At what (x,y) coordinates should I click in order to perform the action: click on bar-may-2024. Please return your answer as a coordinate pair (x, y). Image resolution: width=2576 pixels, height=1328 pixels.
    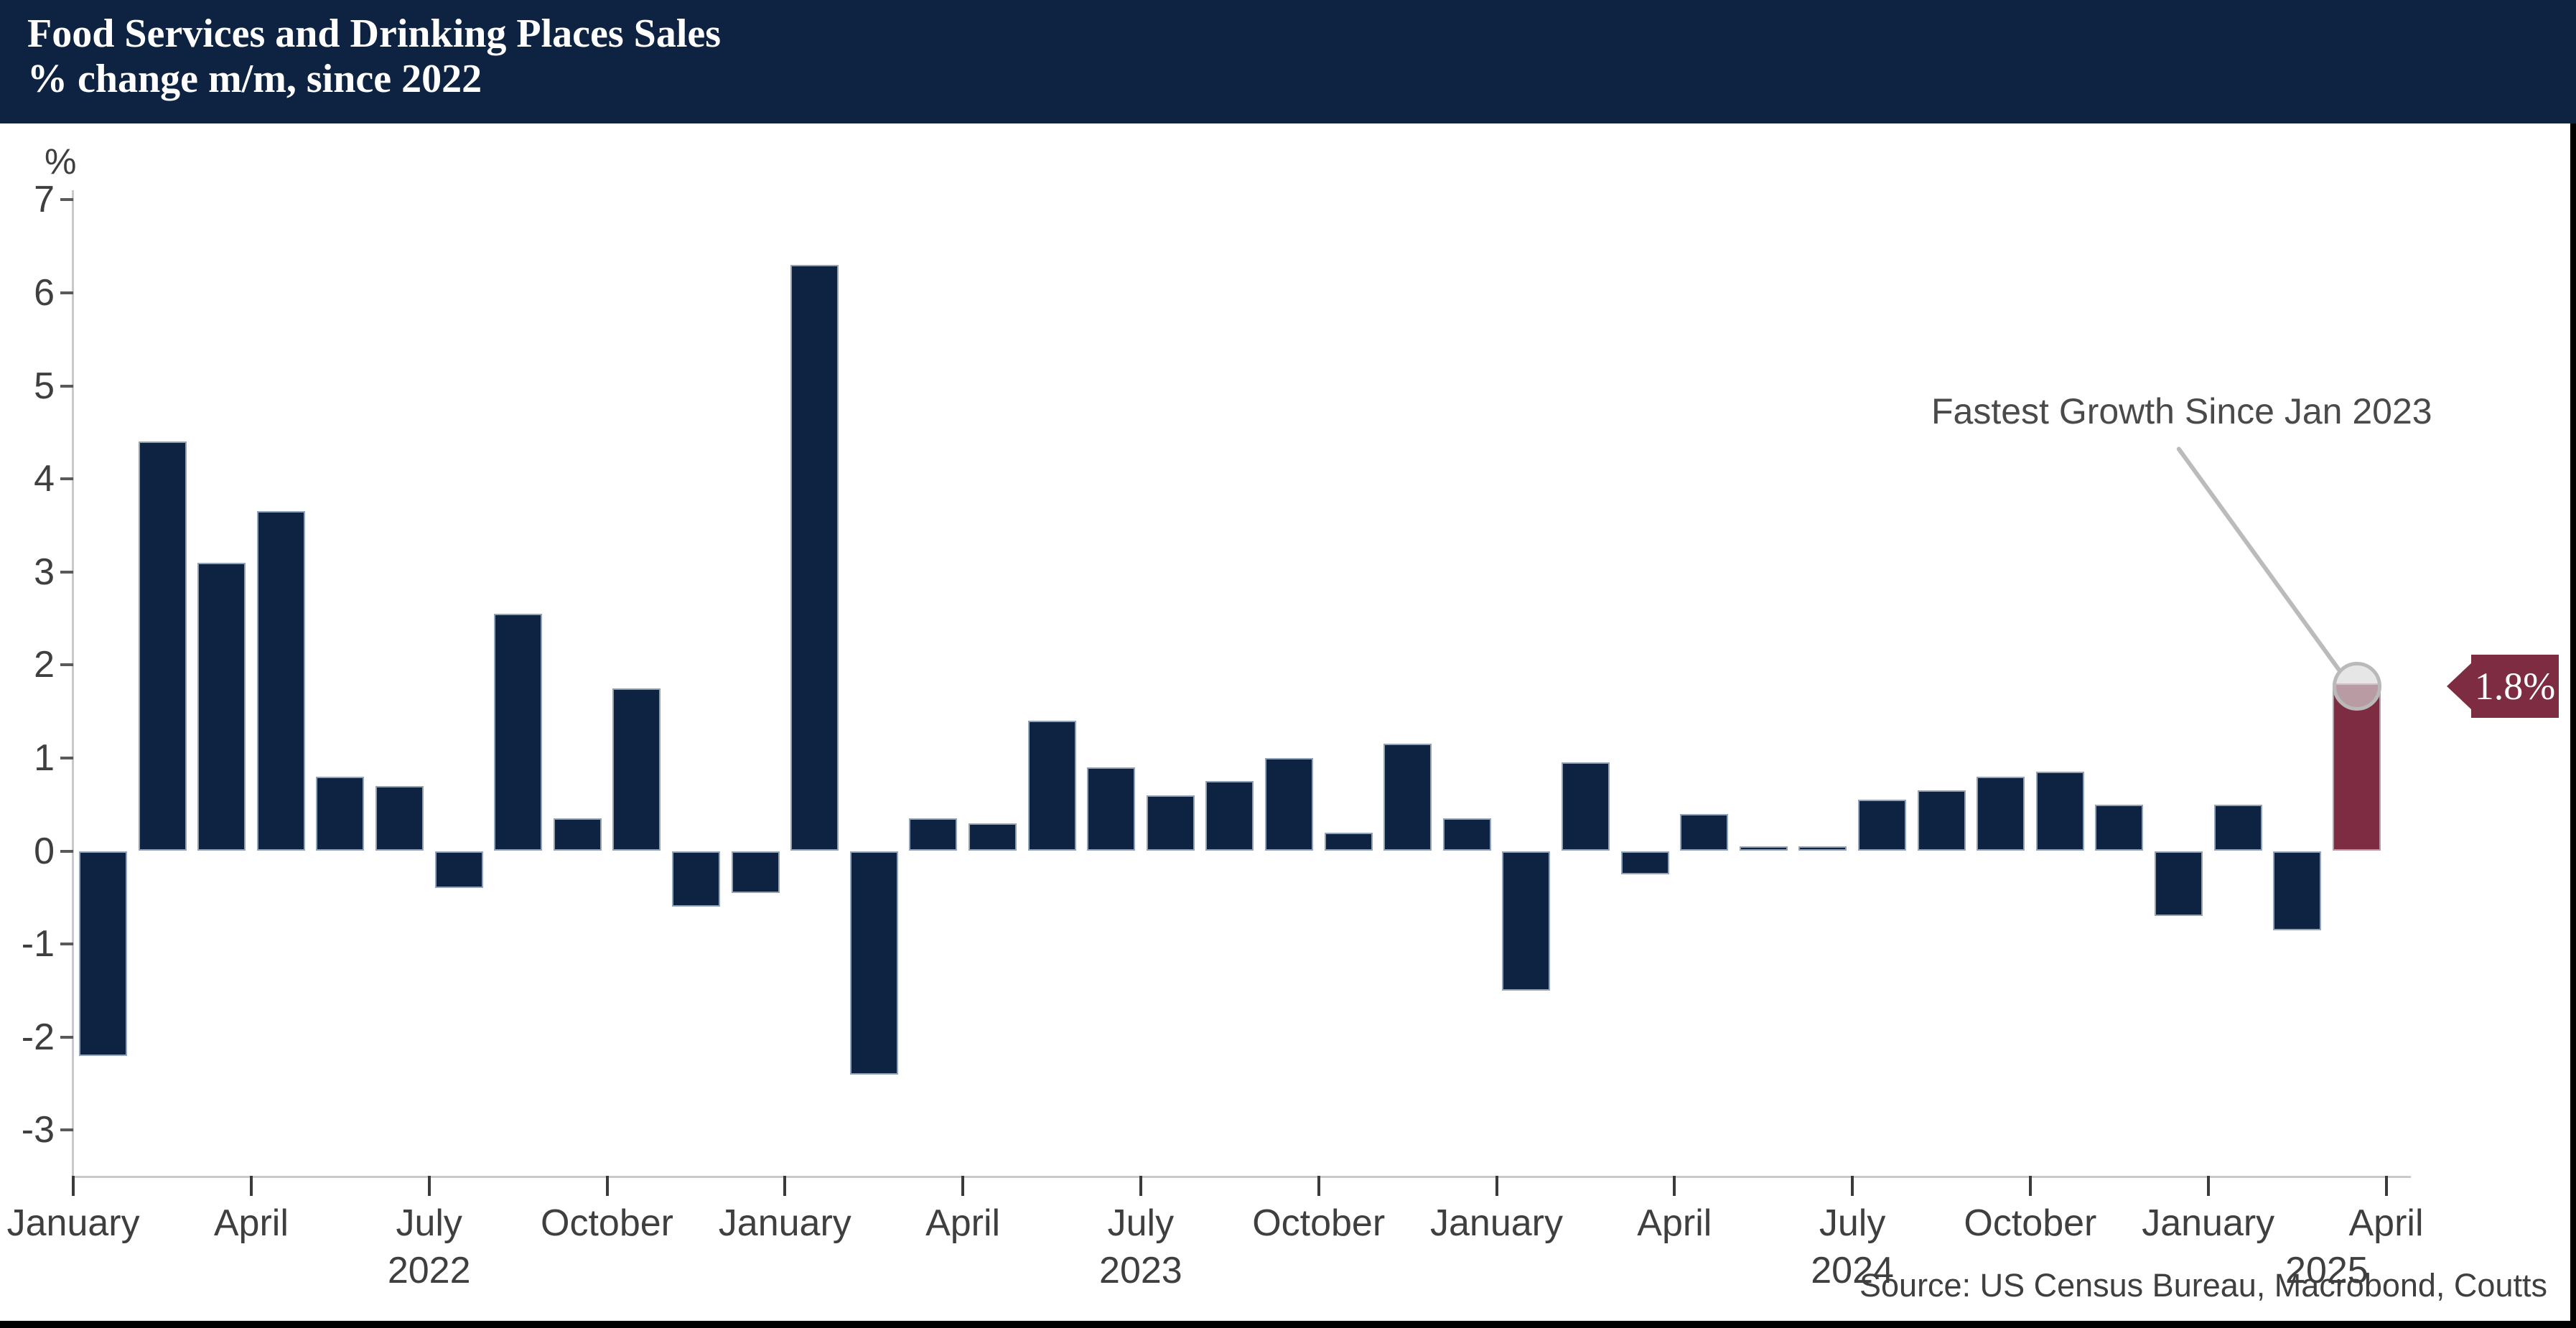
    Looking at the image, I should click on (1763, 848).